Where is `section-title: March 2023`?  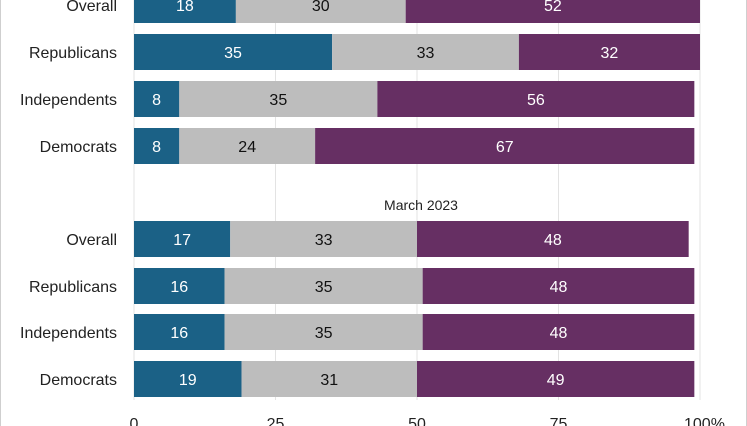 section-title: March 2023 is located at coordinates (421, 205).